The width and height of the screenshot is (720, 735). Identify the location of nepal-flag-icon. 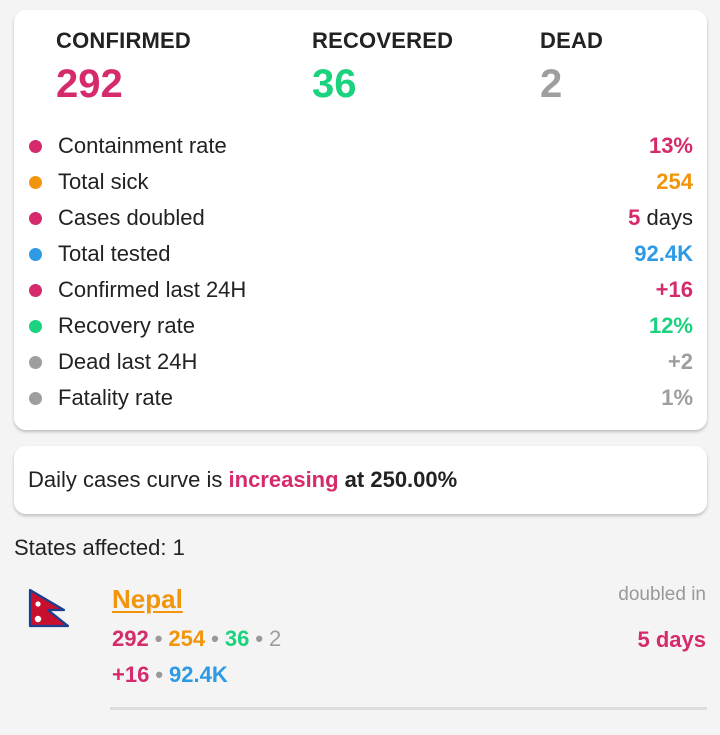
(49, 608).